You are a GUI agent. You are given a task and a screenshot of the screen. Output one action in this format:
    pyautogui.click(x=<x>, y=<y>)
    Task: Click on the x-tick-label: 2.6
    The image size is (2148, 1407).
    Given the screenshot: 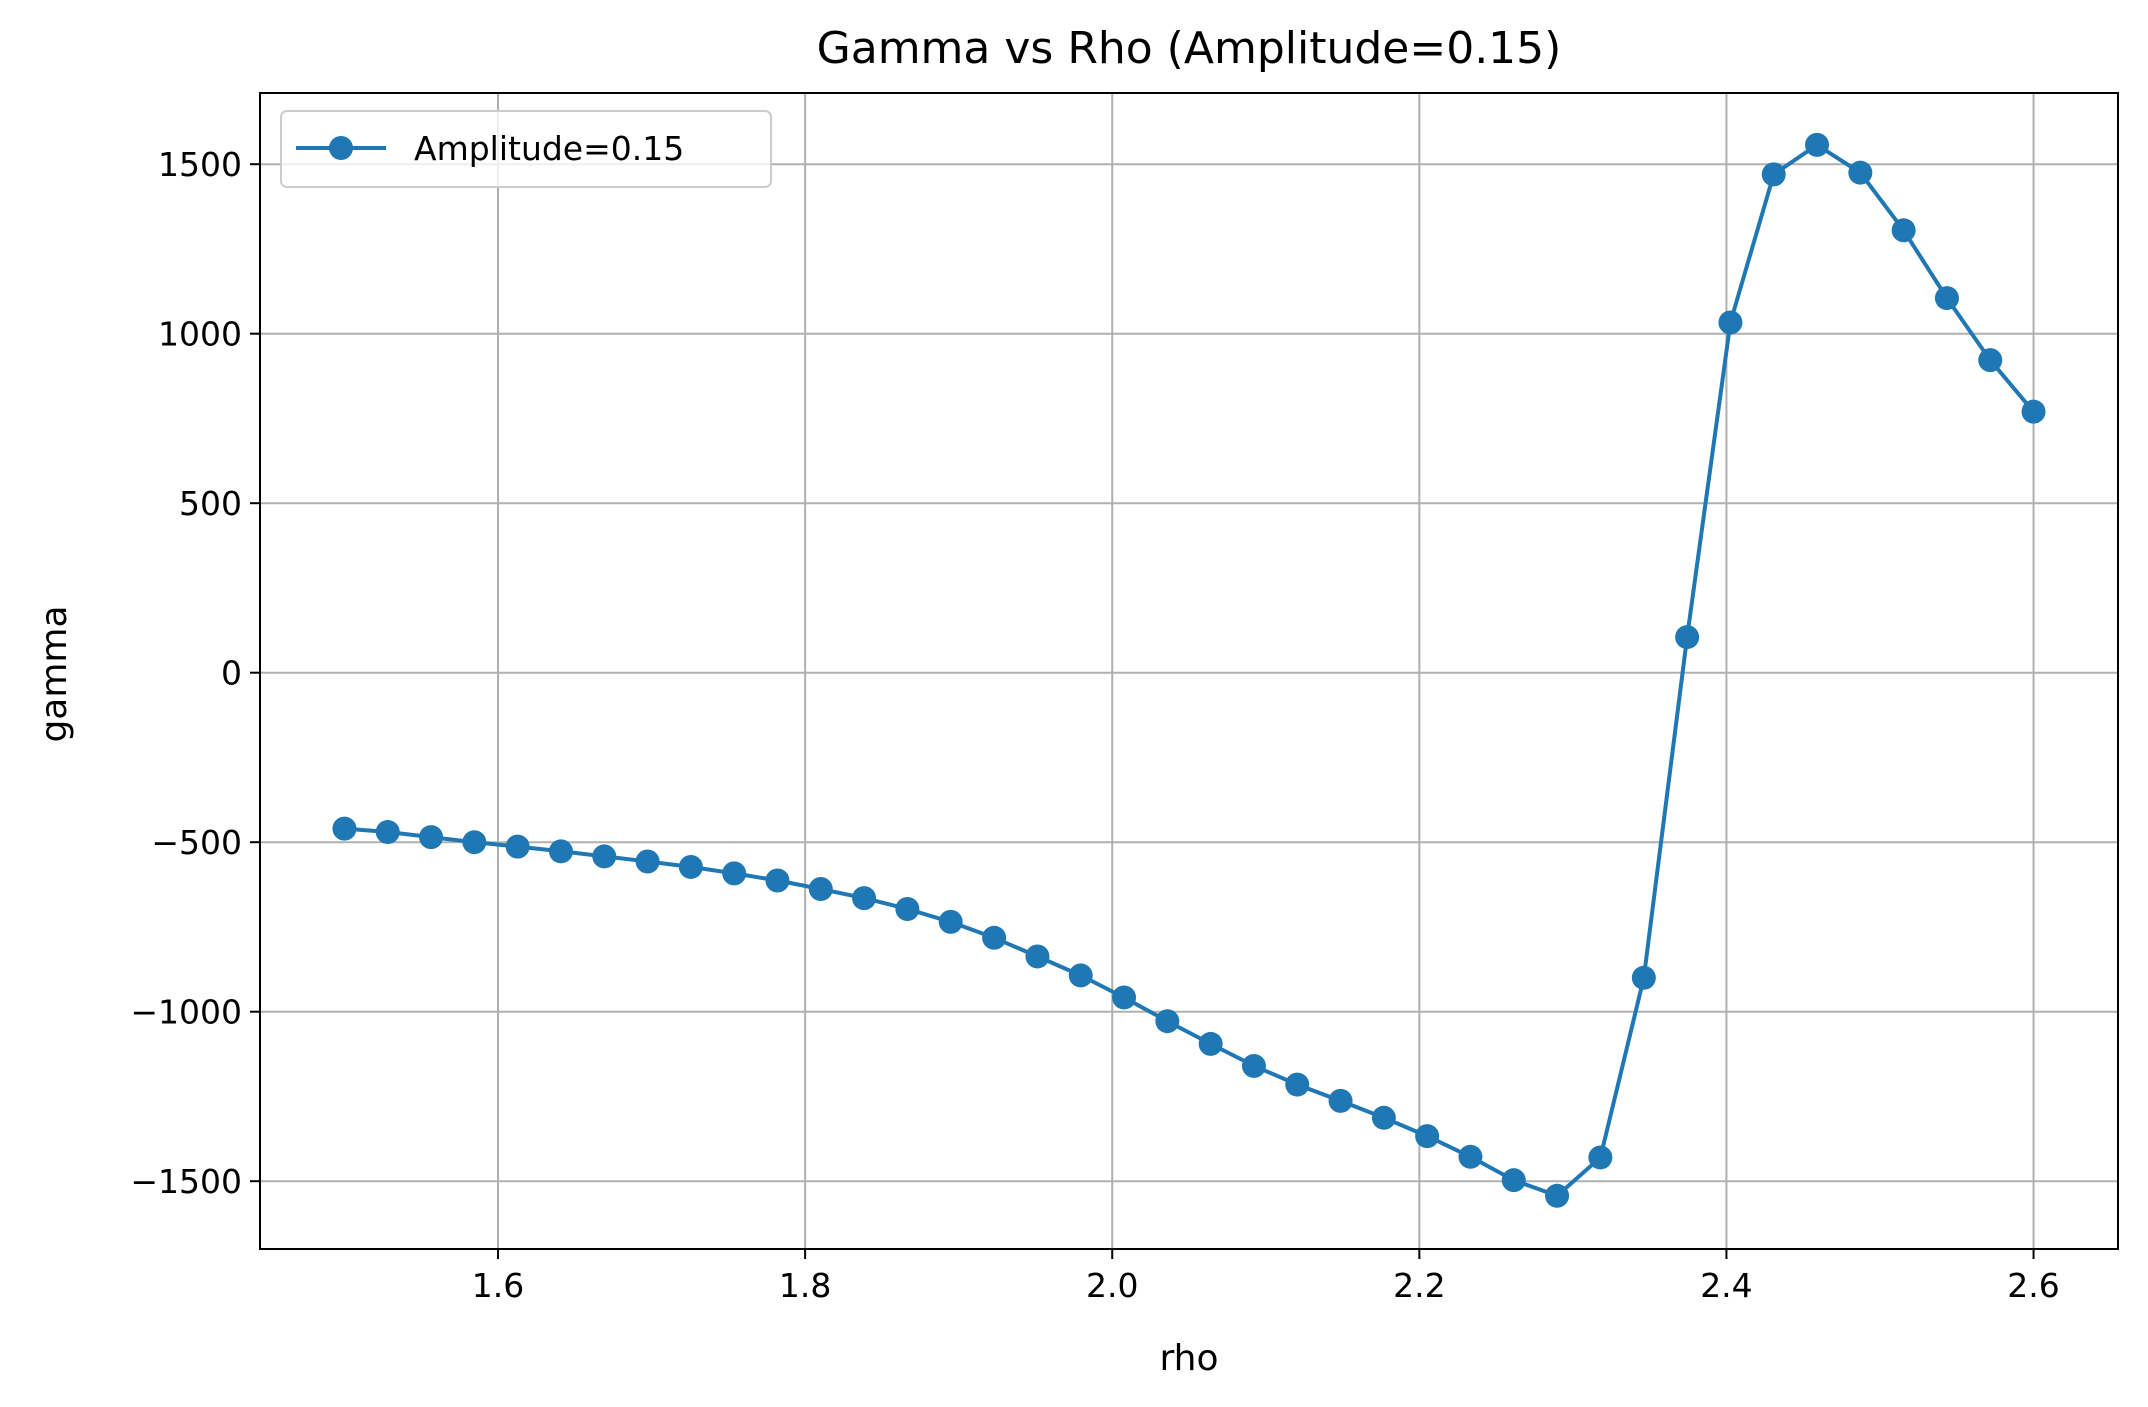 What is the action you would take?
    pyautogui.click(x=2033, y=1285)
    